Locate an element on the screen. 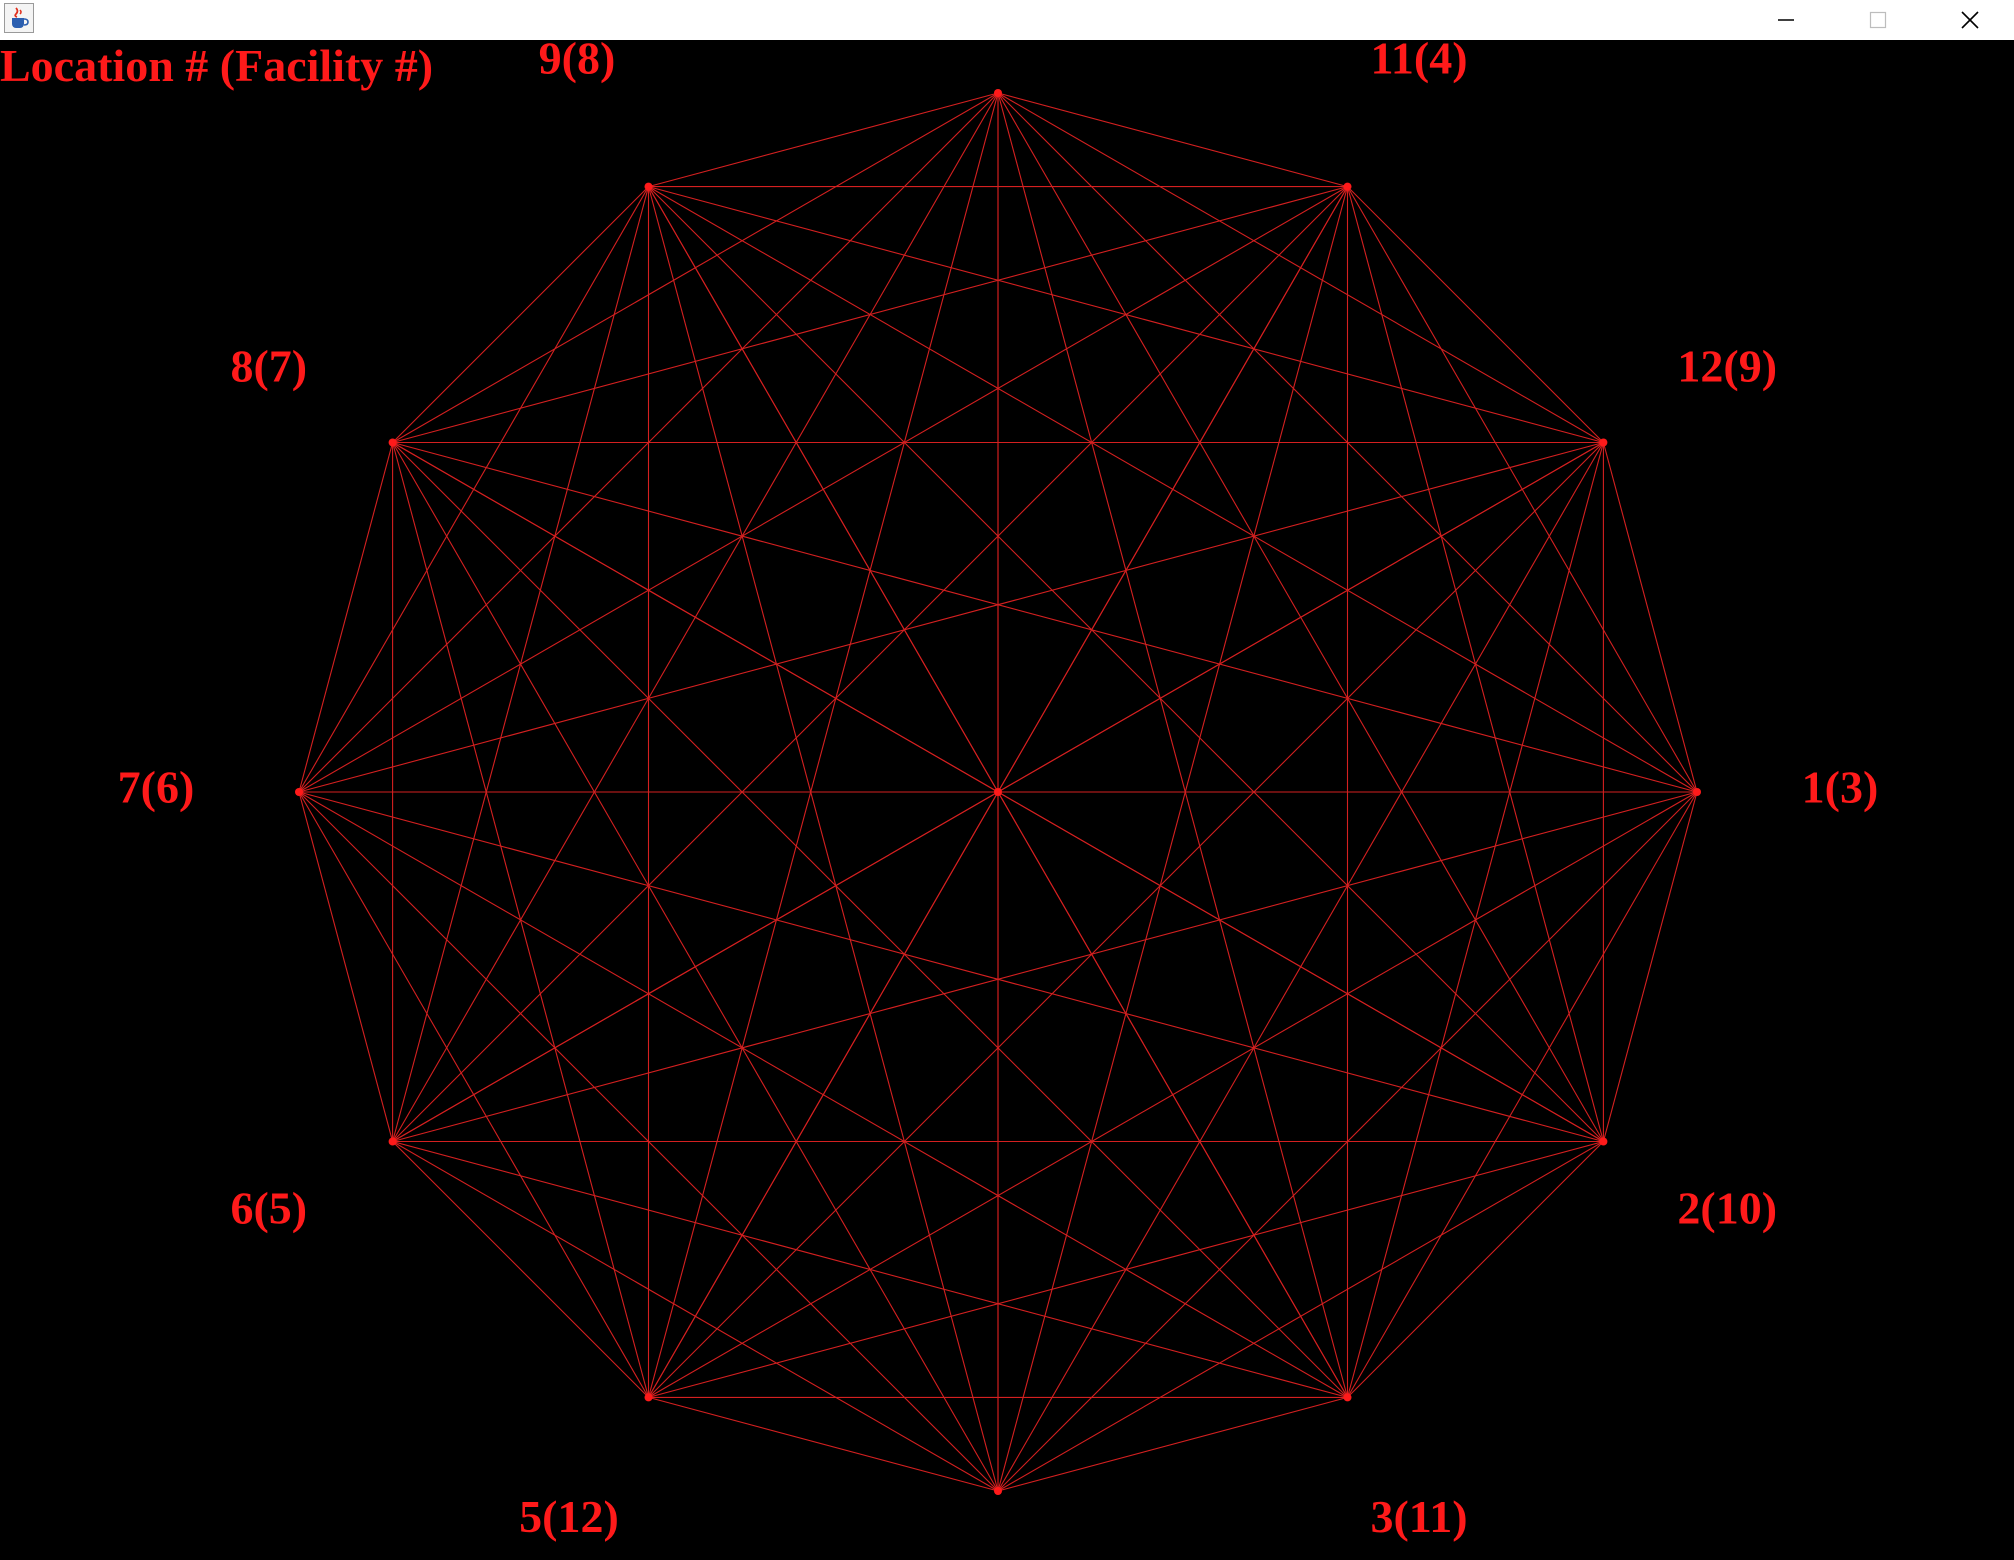  node-label: 2(10) is located at coordinates (1727, 1208).